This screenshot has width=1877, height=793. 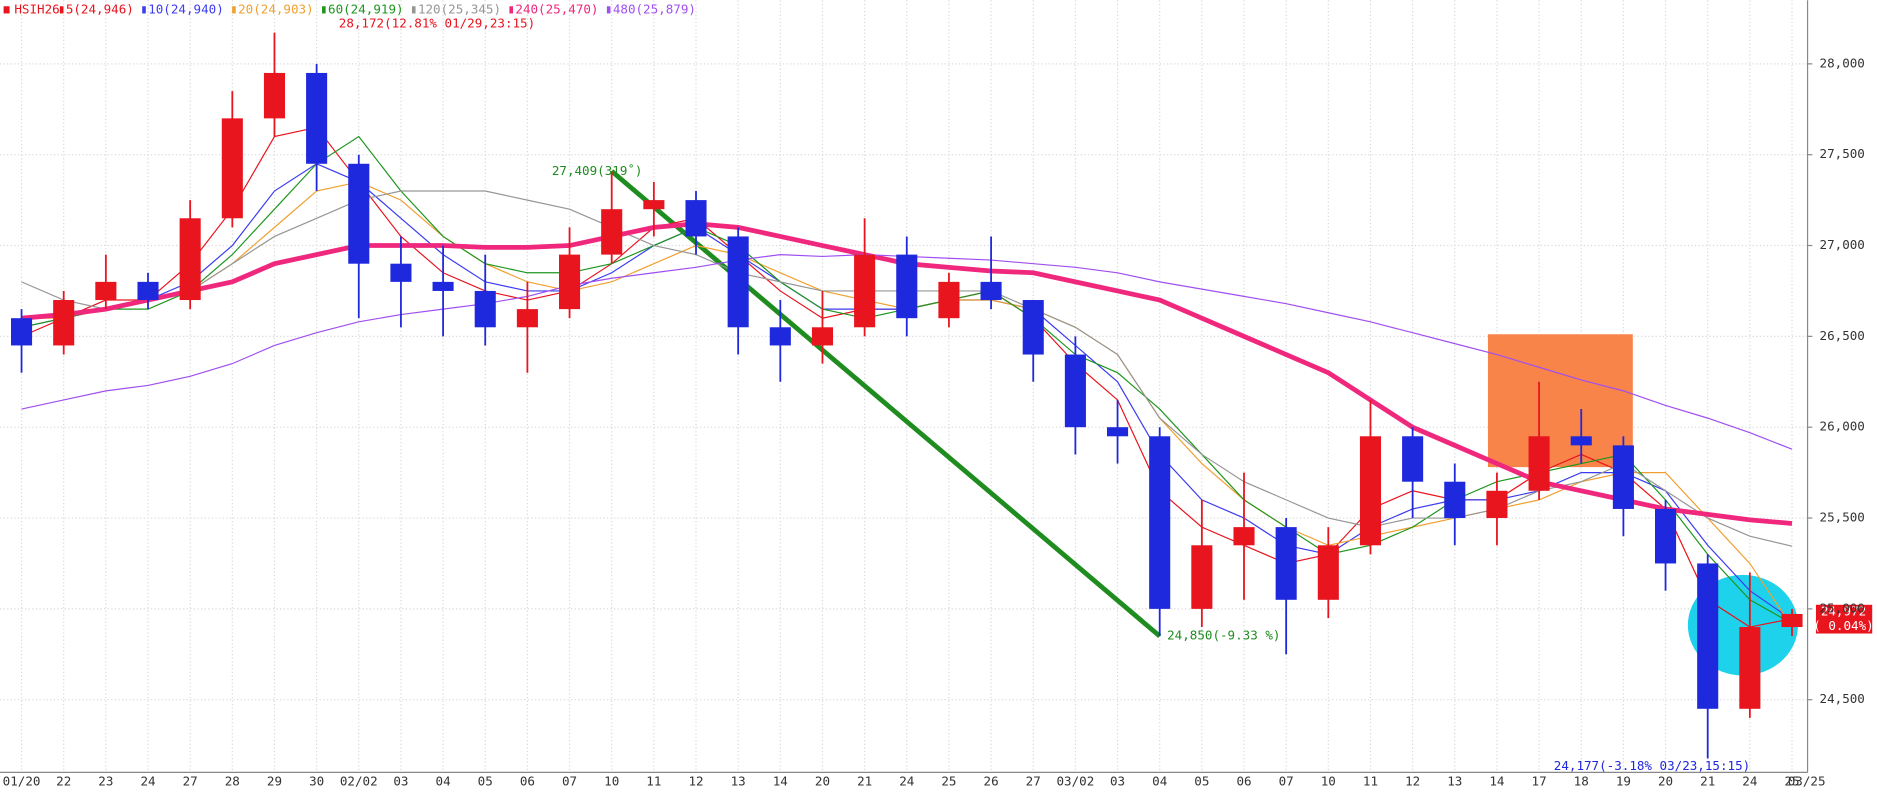 What do you see at coordinates (1370, 780) in the screenshot?
I see `x-tick-label: 11` at bounding box center [1370, 780].